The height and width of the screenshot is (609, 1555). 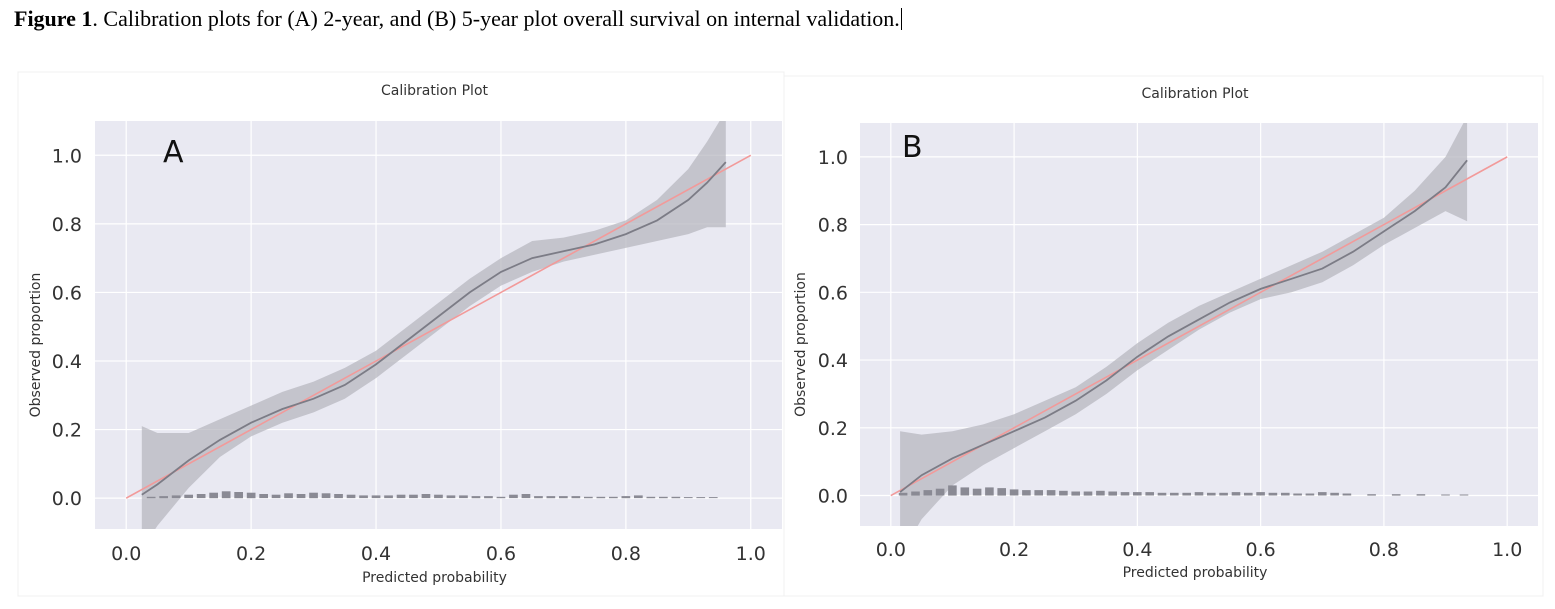 I want to click on y-tick-label: 1.0, so click(x=833, y=158).